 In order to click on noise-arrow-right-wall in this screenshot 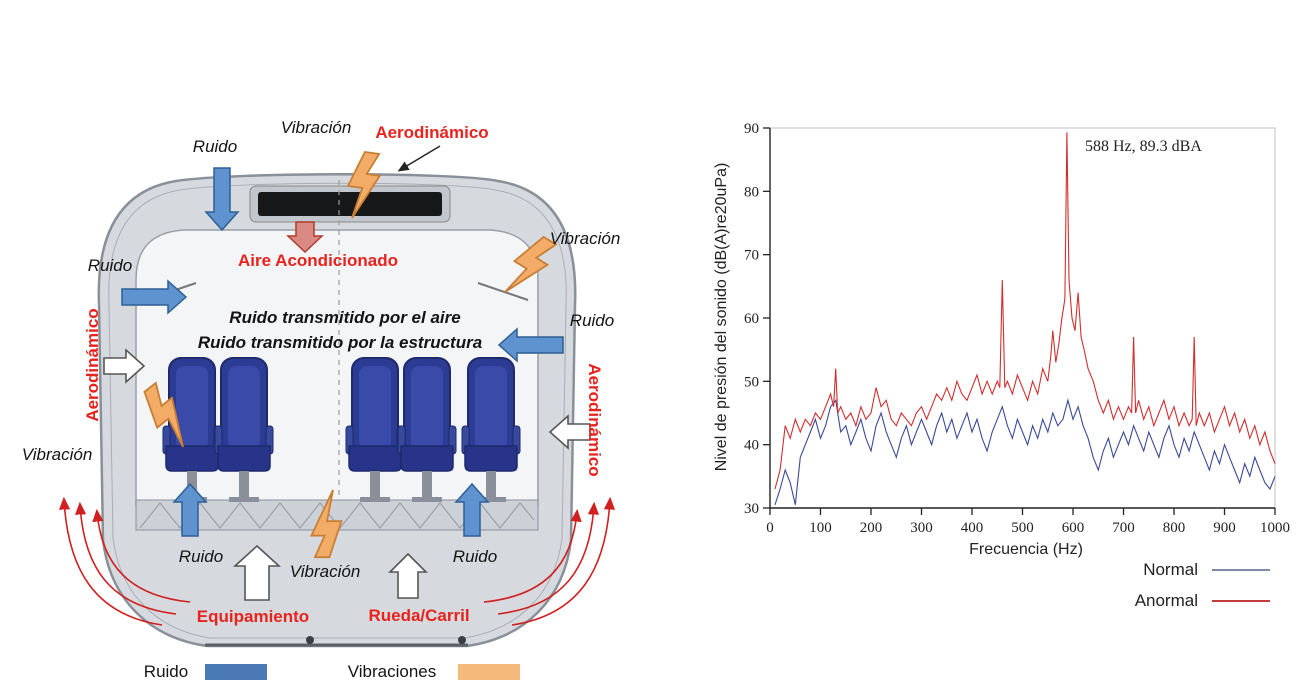, I will do `click(530, 345)`.